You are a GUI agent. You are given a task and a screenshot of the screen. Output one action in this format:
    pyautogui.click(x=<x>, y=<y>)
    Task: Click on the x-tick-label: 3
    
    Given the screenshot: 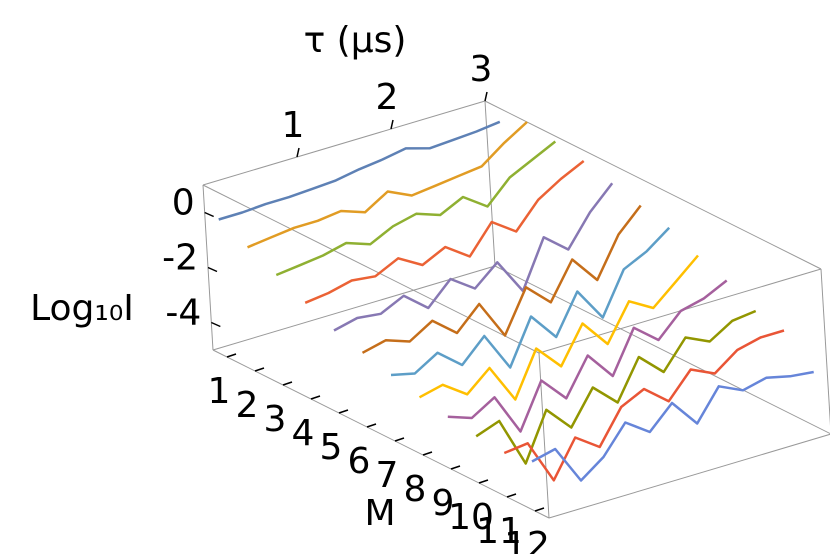 What is the action you would take?
    pyautogui.click(x=481, y=69)
    